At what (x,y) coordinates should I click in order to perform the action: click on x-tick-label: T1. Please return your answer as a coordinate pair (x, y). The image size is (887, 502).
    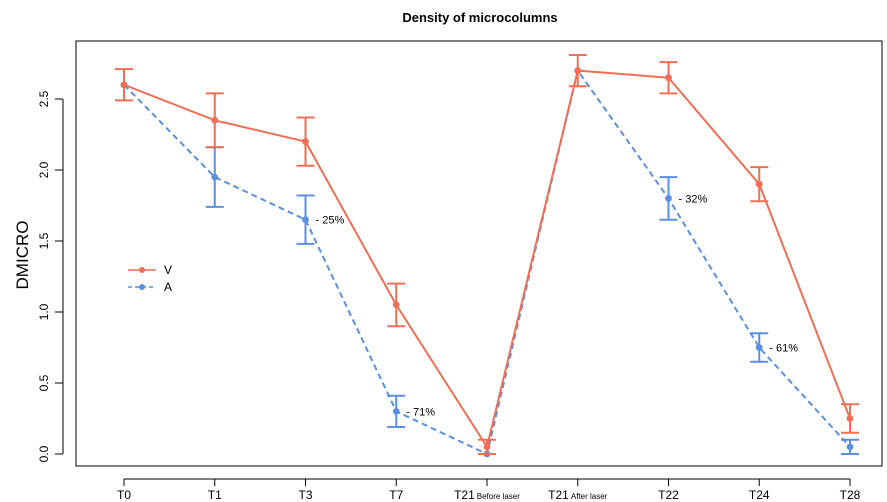
    Looking at the image, I should click on (215, 495).